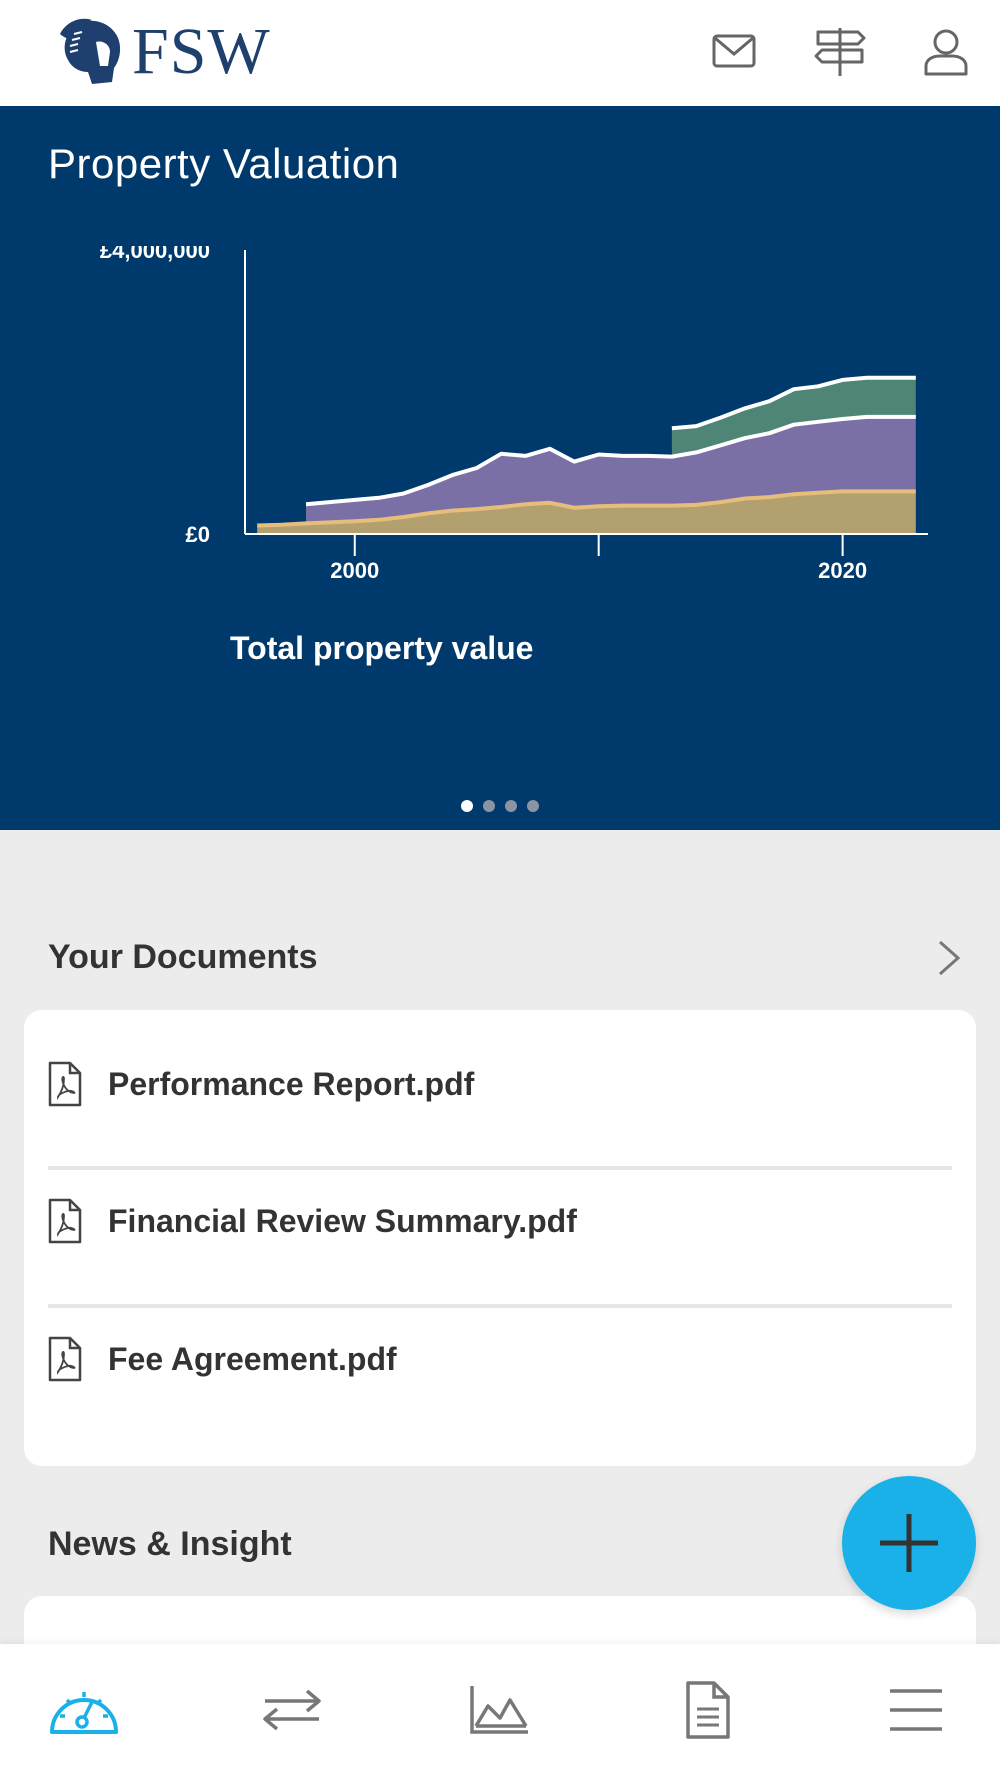  I want to click on document-item: Fee Agreement.pdf, so click(500, 1359).